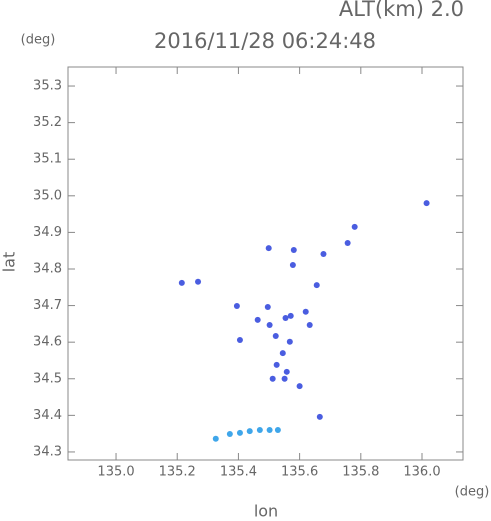  What do you see at coordinates (238, 472) in the screenshot?
I see `x-tick-label: 135.4` at bounding box center [238, 472].